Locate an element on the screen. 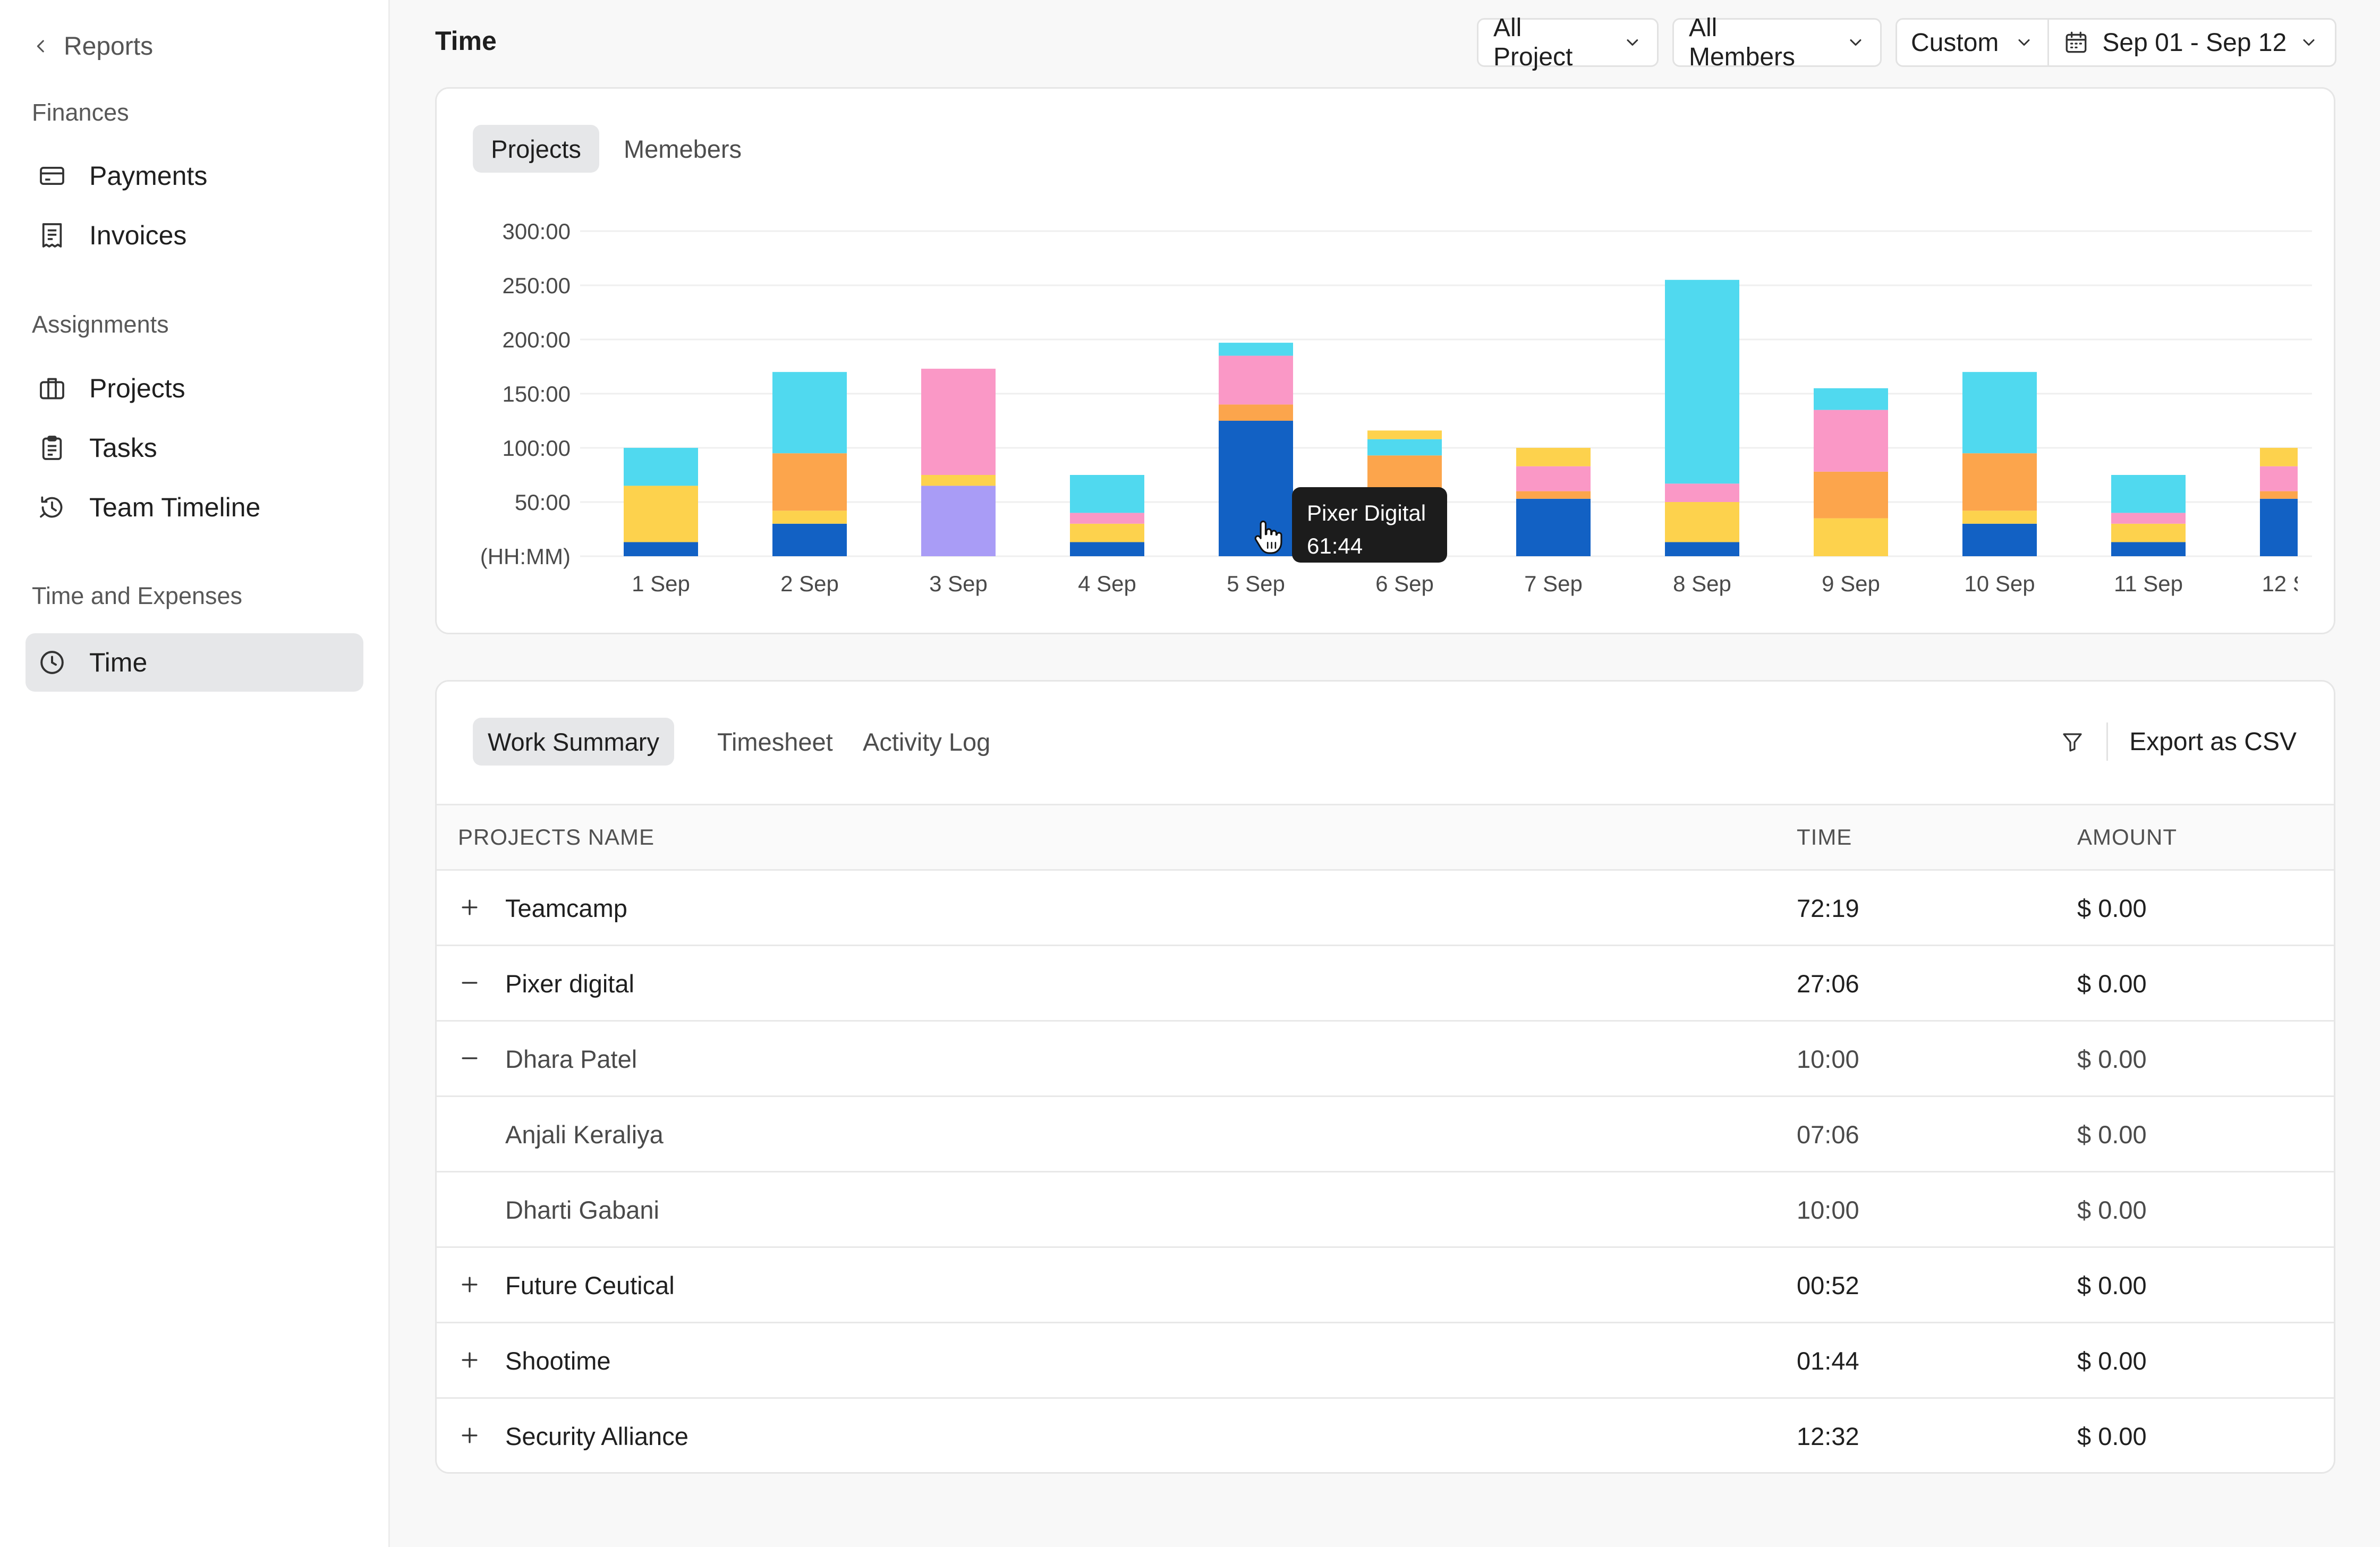 The width and height of the screenshot is (2380, 1547). clock-icon is located at coordinates (52, 662).